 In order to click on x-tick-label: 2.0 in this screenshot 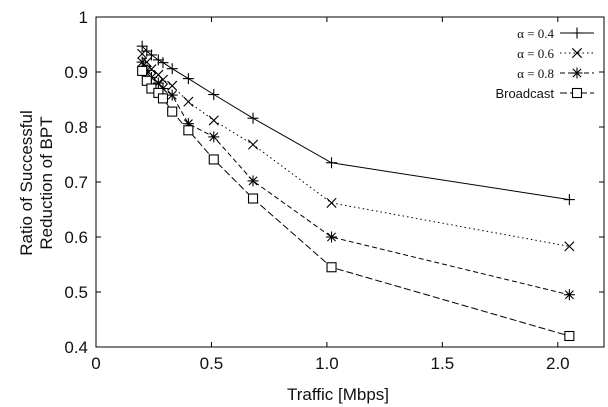, I will do `click(558, 363)`.